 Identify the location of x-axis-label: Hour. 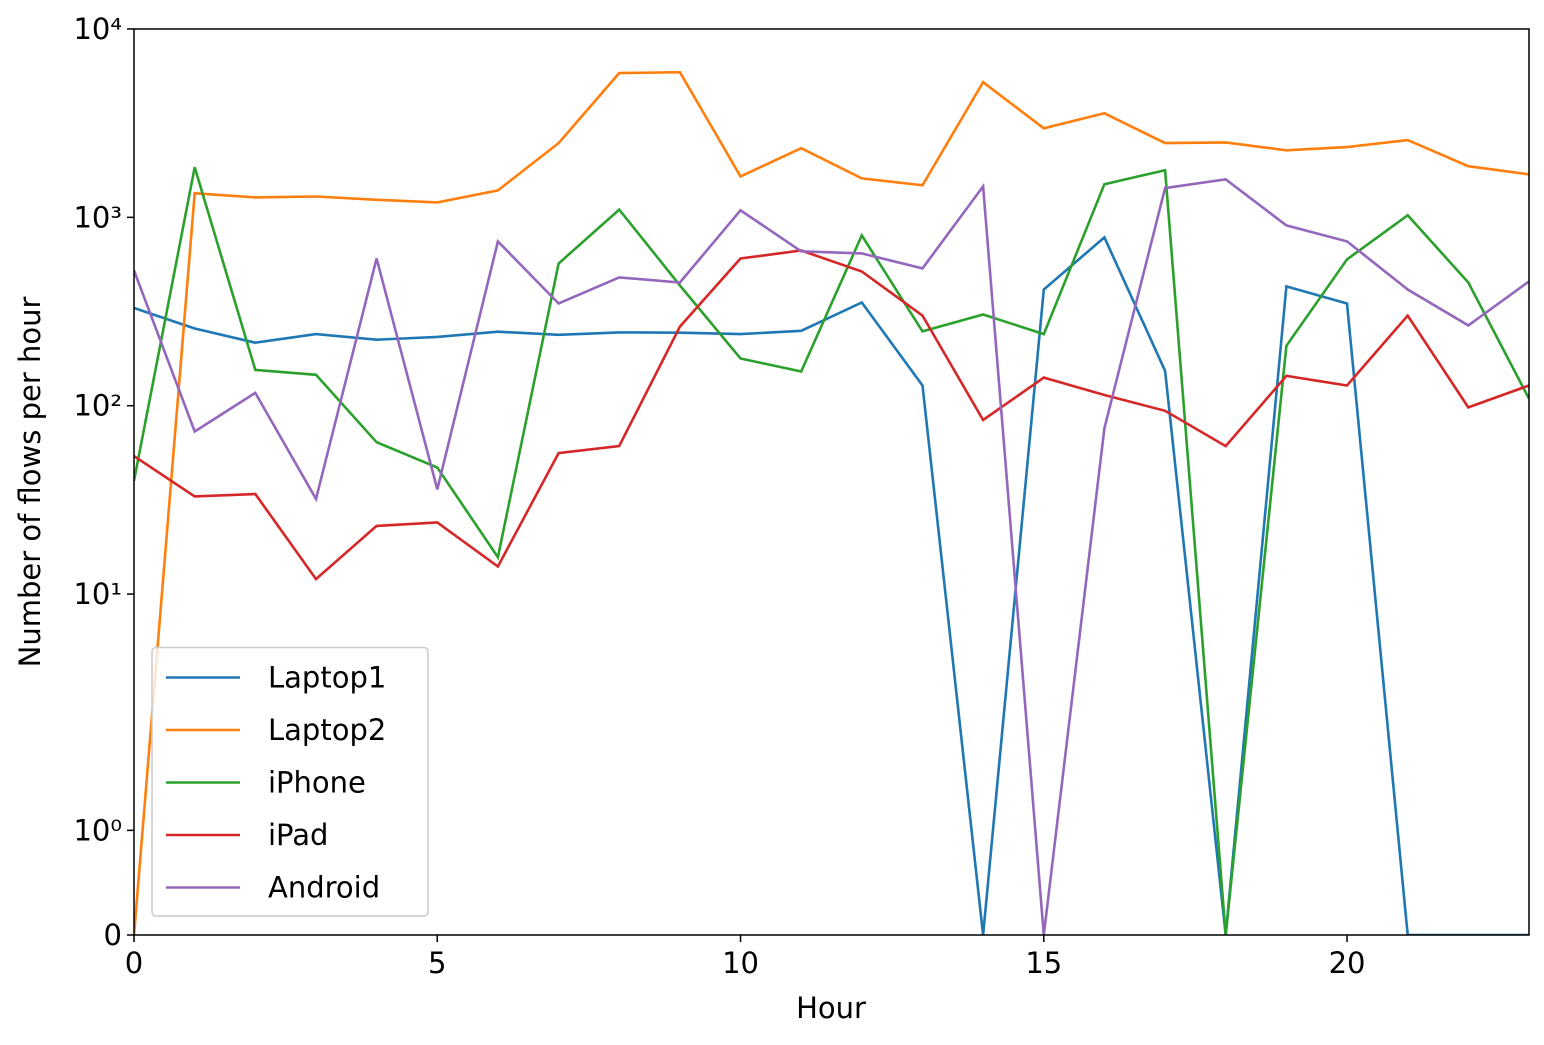
(831, 1008).